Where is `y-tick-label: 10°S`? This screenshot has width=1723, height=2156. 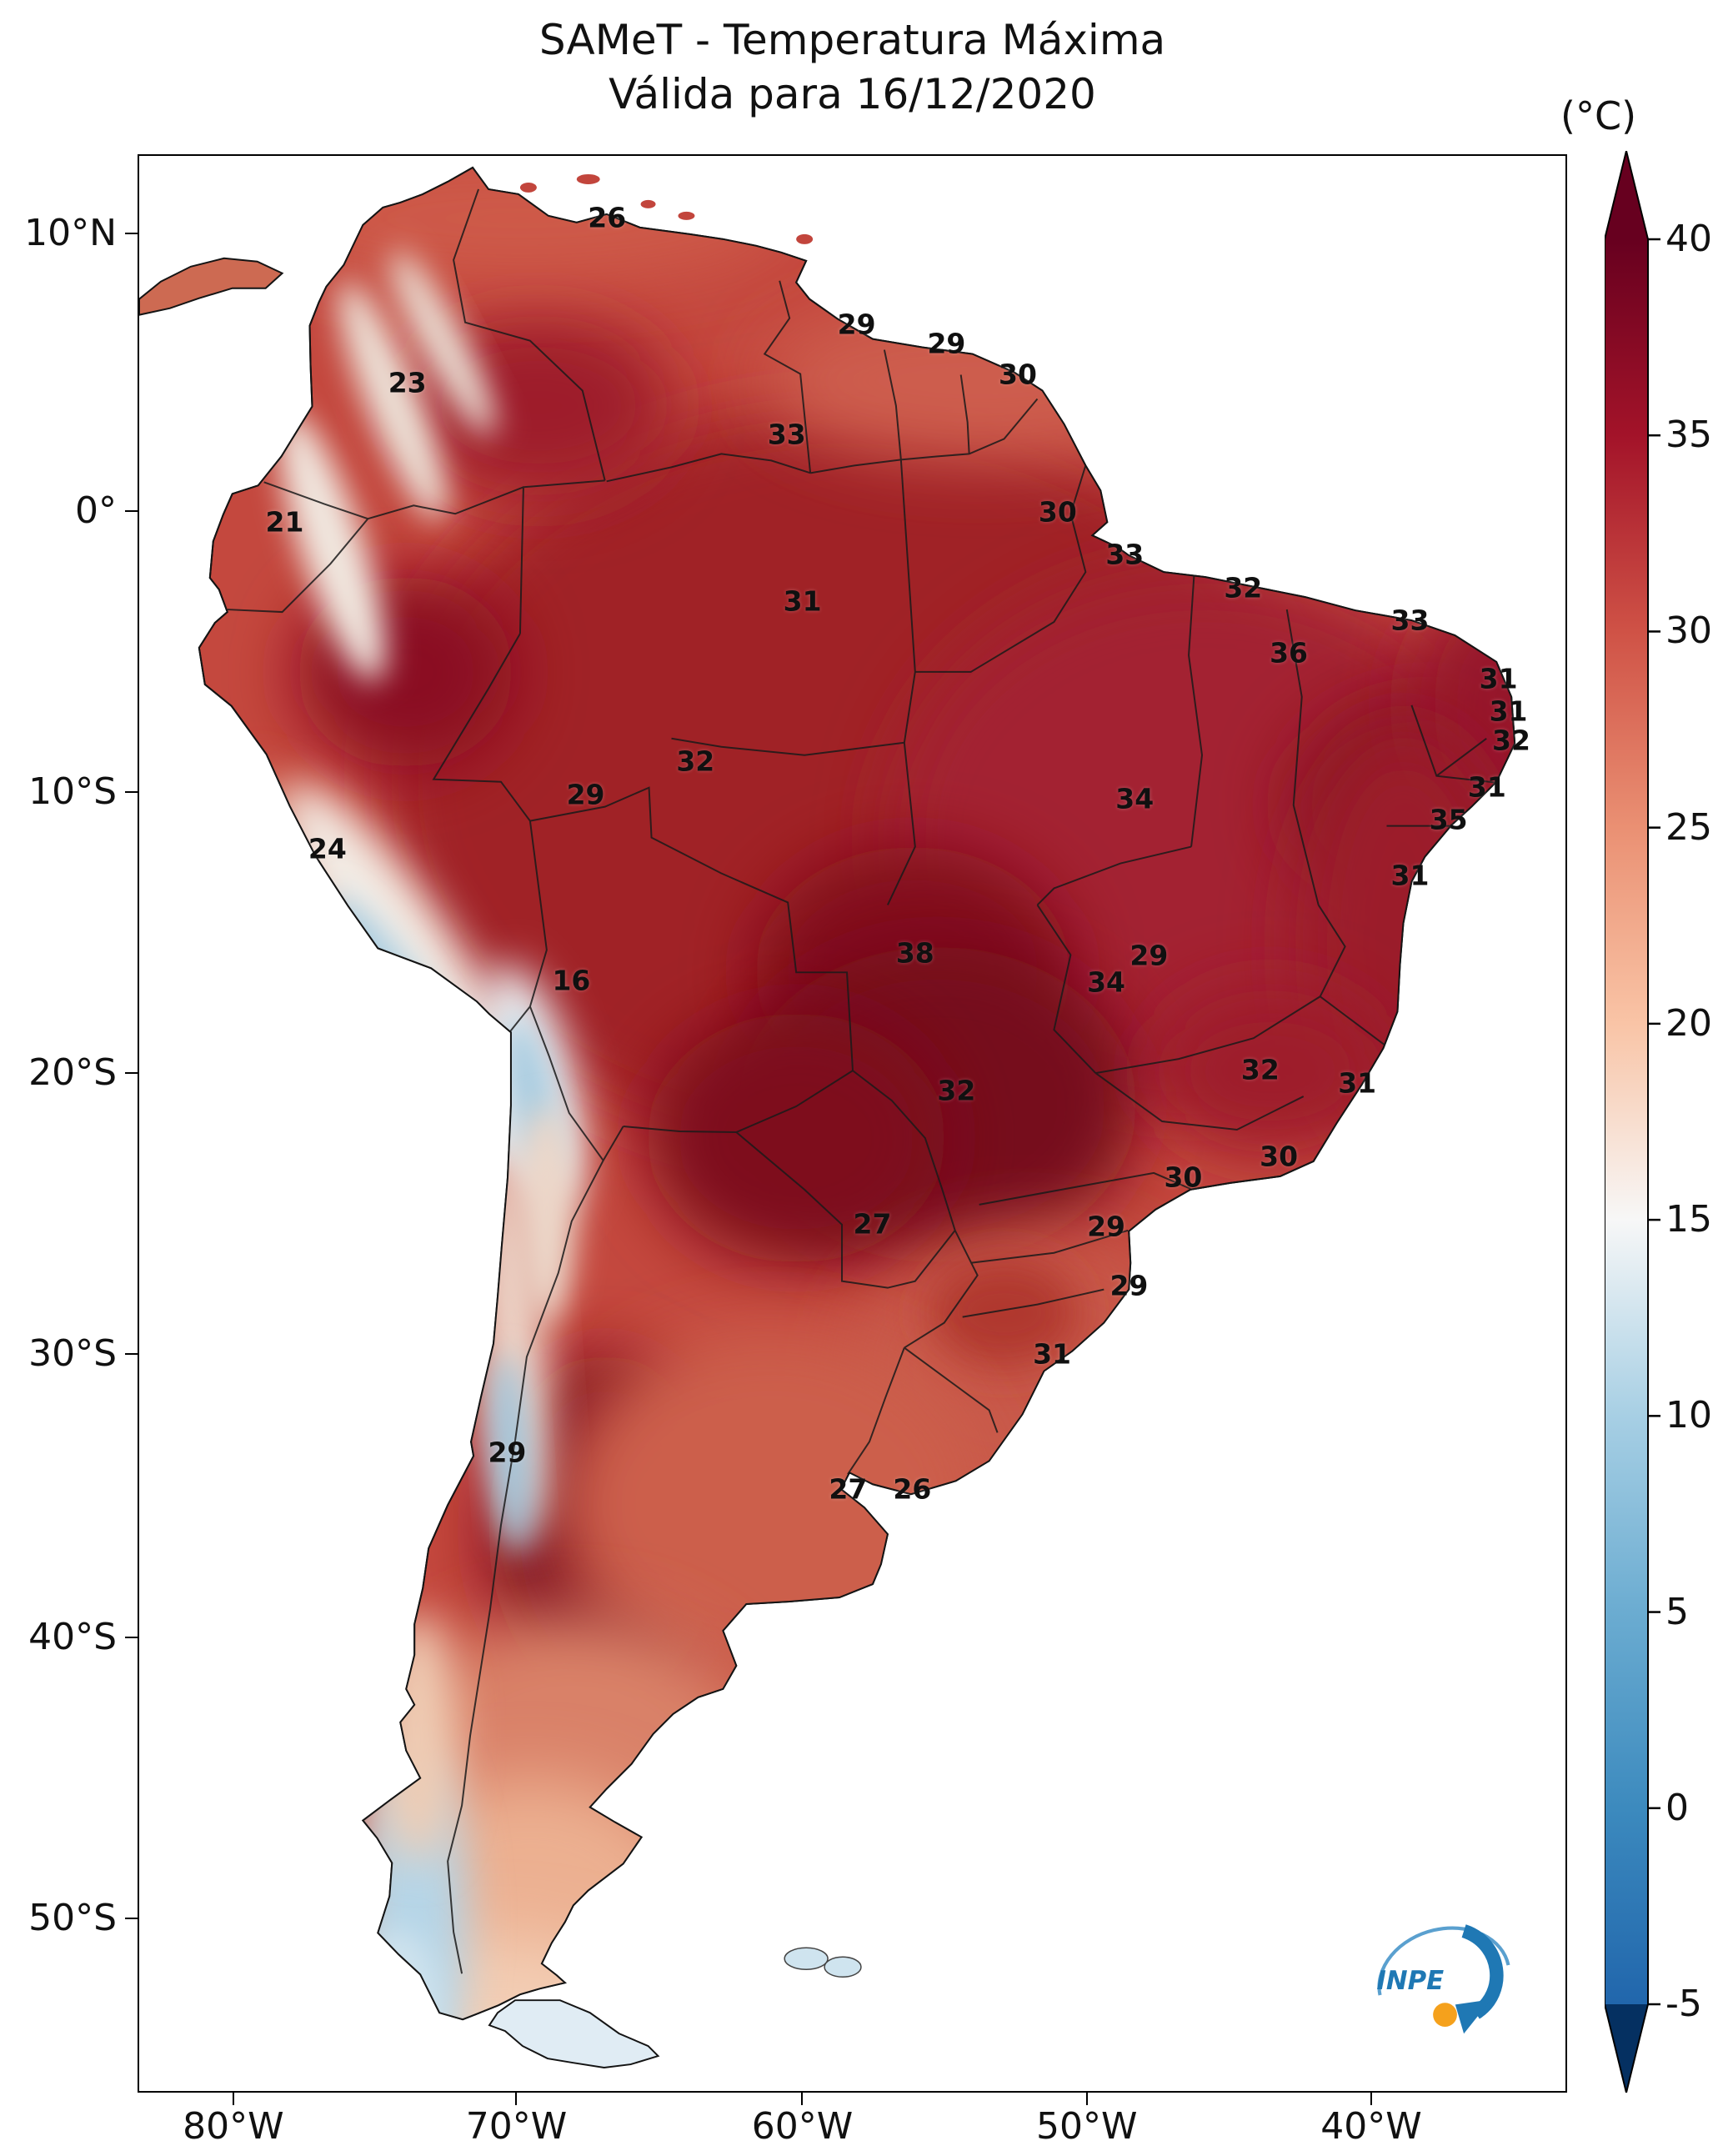 y-tick-label: 10°S is located at coordinates (72, 791).